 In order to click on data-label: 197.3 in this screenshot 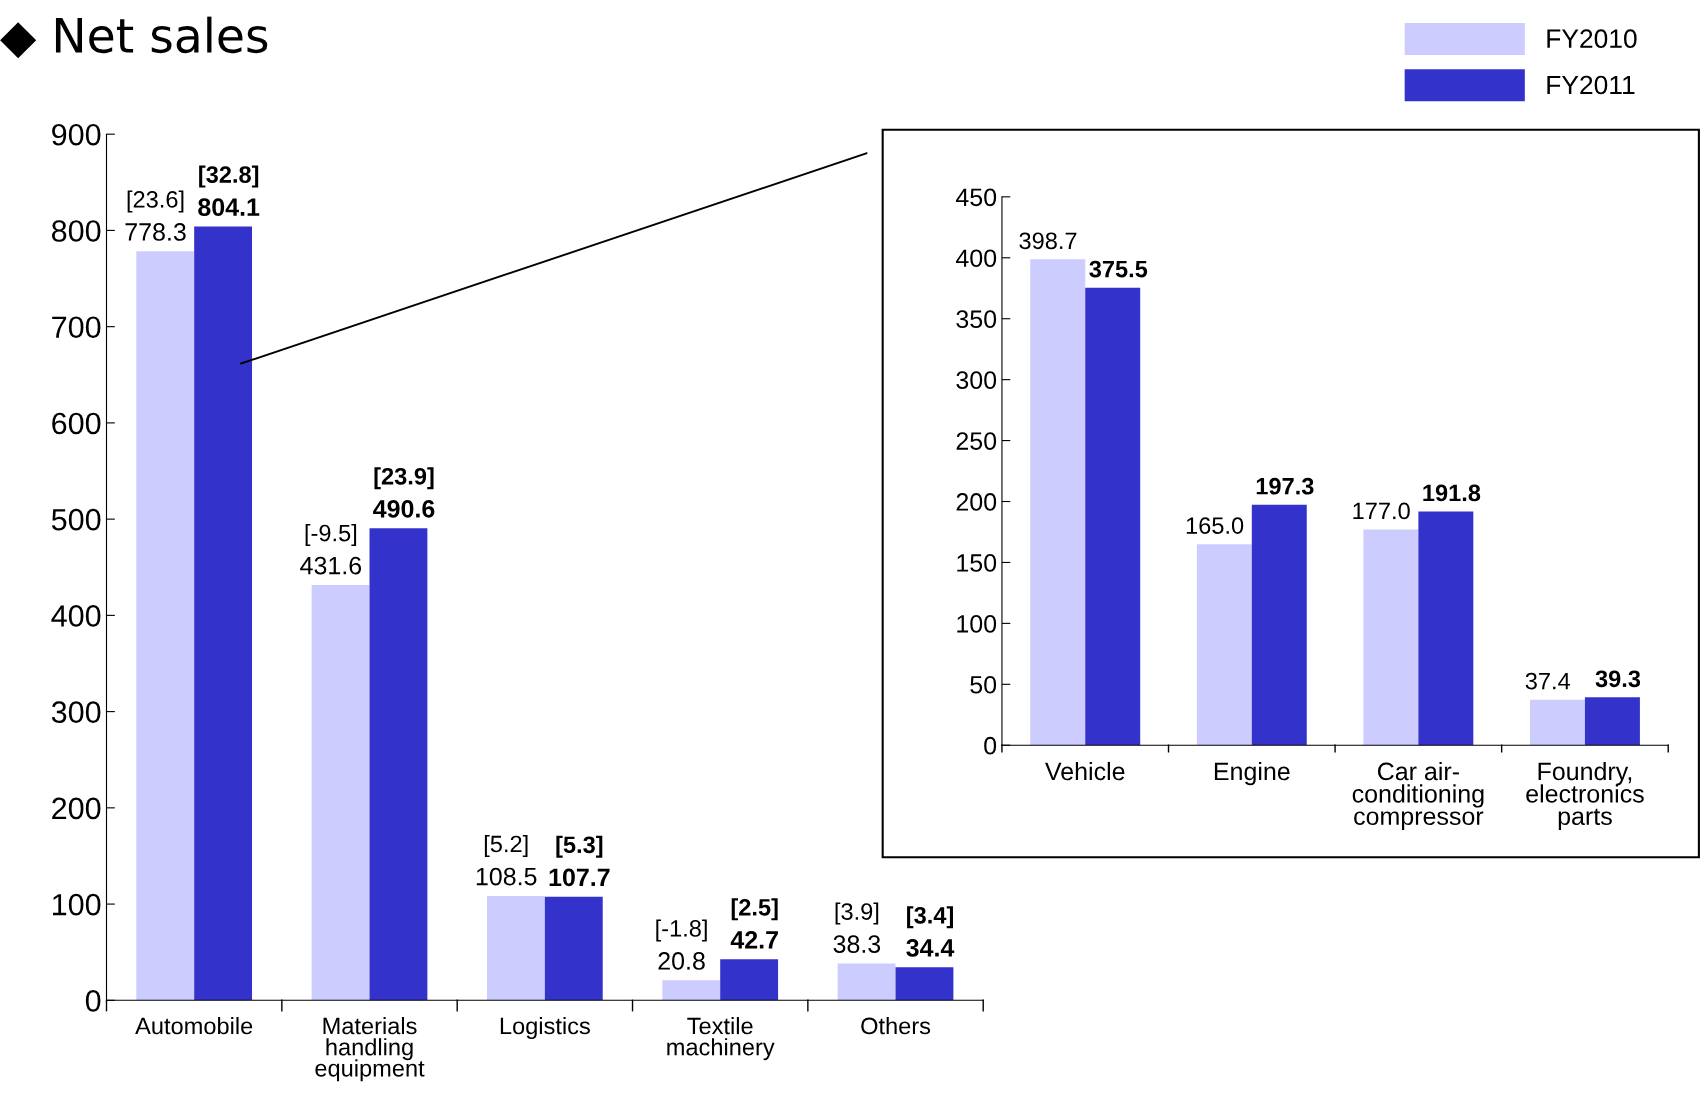, I will do `click(1285, 486)`.